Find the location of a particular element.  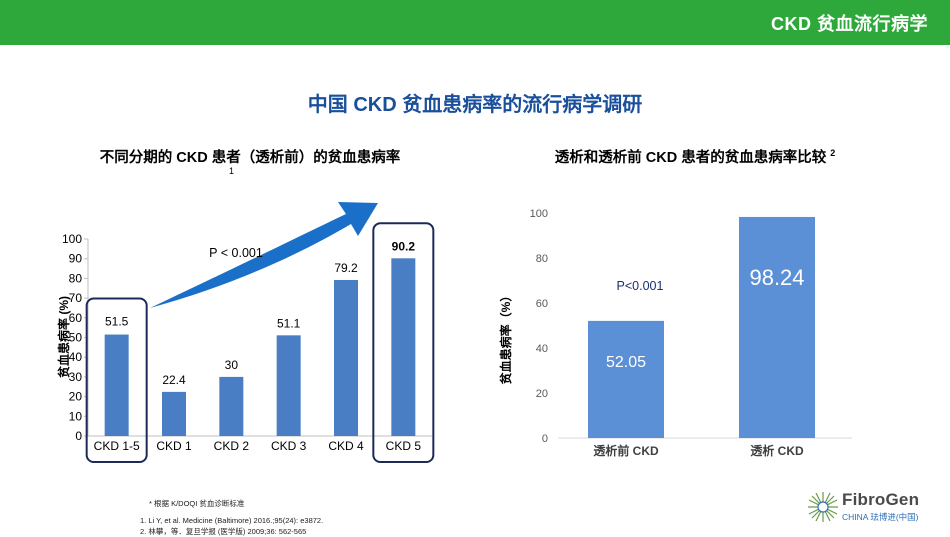

left-y-tick-label: 70 is located at coordinates (76, 298).